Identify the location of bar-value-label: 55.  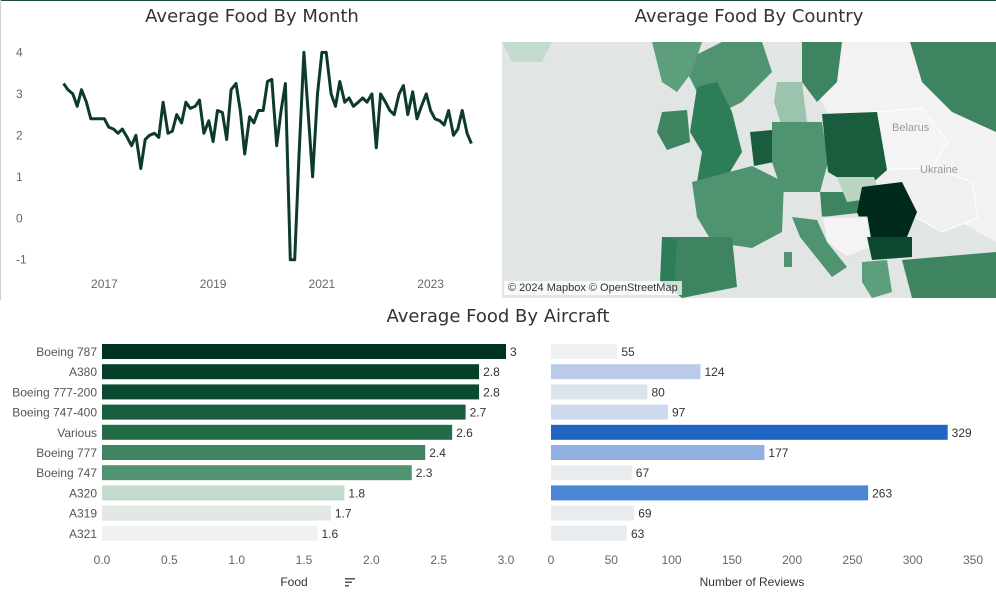
(628, 352).